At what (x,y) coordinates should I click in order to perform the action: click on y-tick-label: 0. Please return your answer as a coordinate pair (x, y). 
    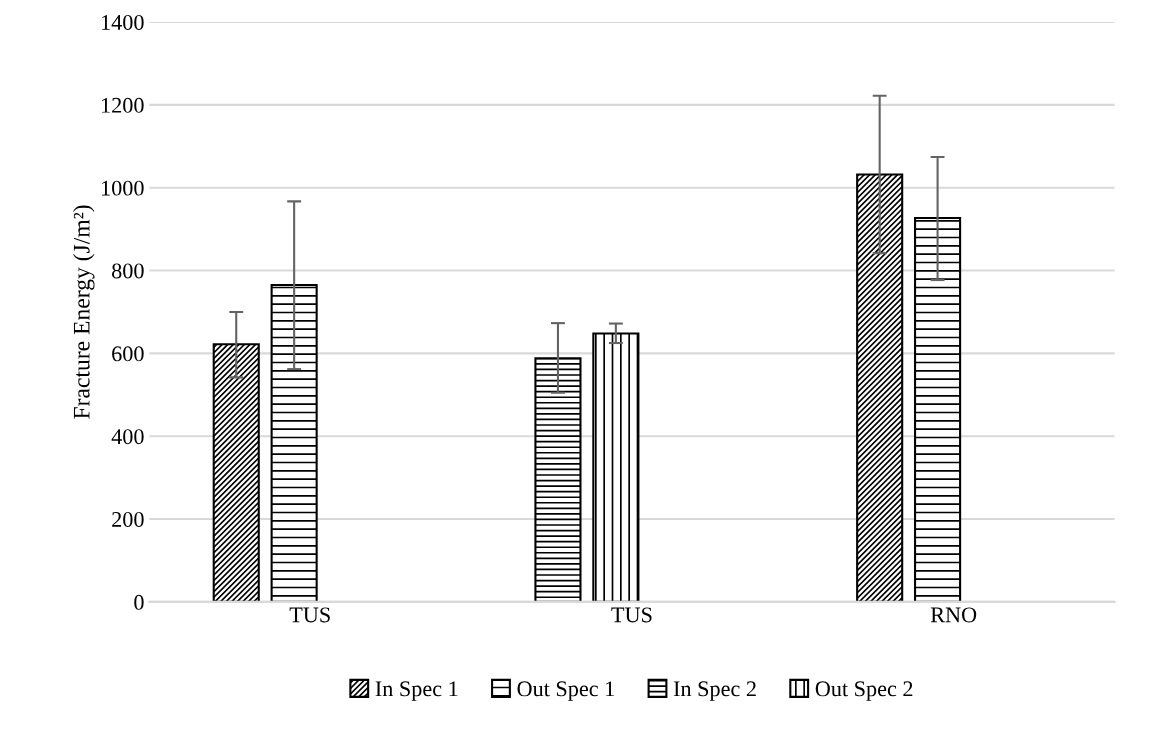
    Looking at the image, I should click on (139, 602).